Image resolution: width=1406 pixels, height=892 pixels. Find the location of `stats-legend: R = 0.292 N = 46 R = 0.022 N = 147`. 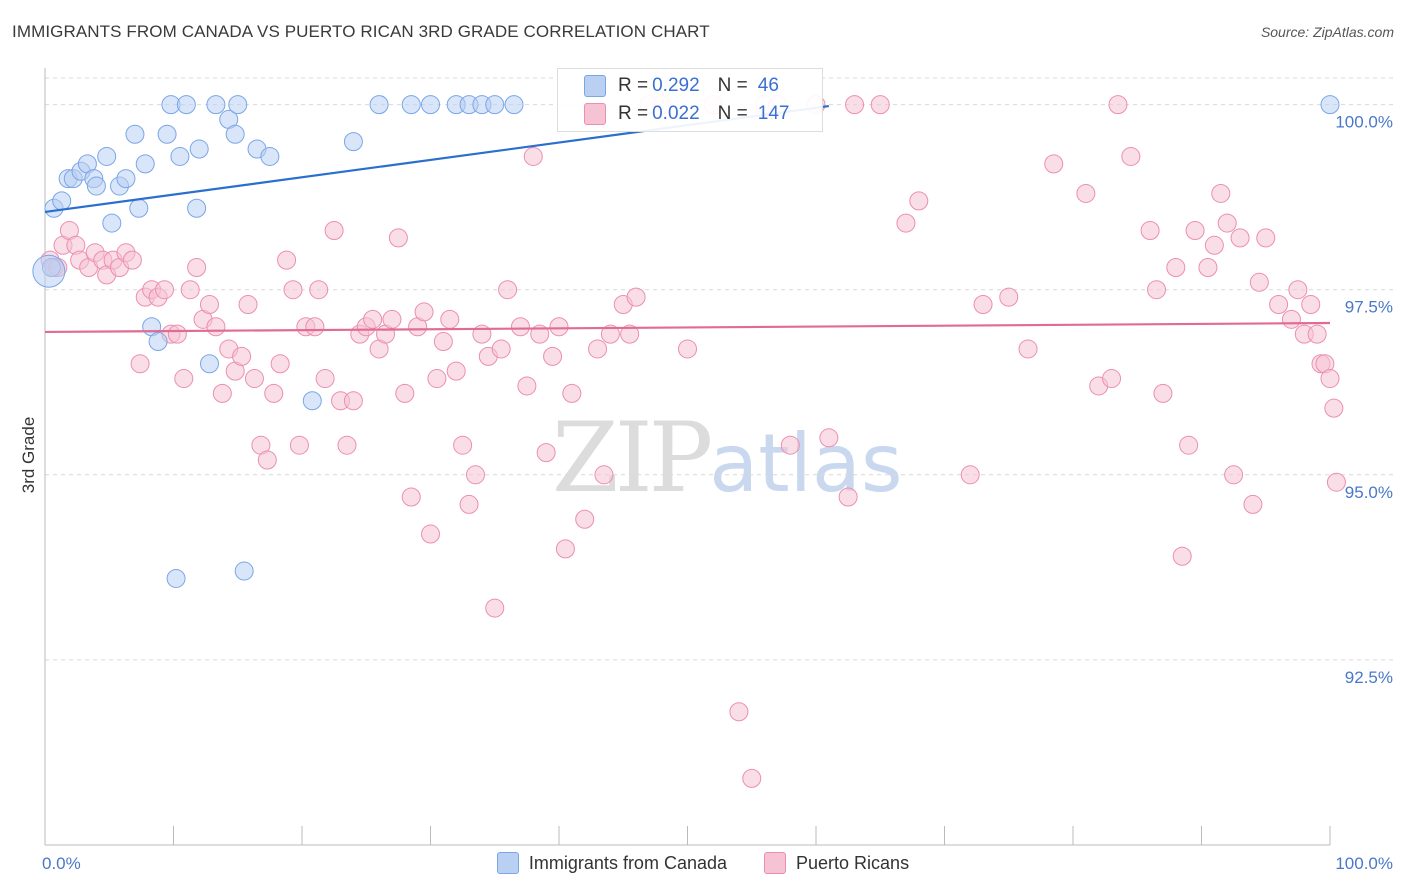

stats-legend: R = 0.292 N = 46 R = 0.022 N = 147 is located at coordinates (690, 100).